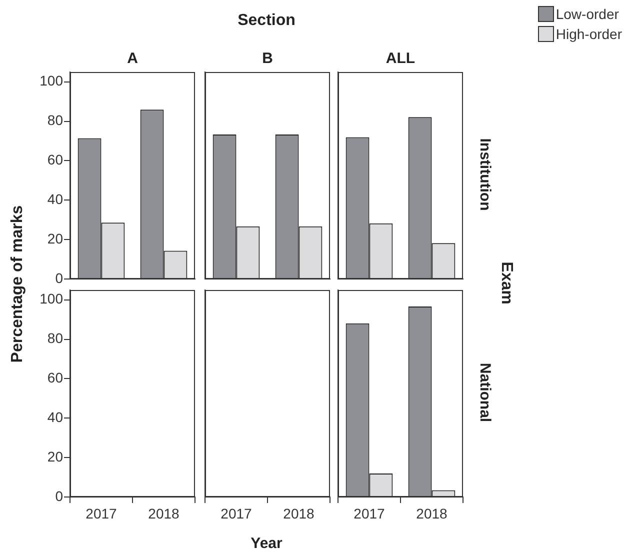 The height and width of the screenshot is (552, 626). What do you see at coordinates (266, 21) in the screenshot?
I see `text: Section` at bounding box center [266, 21].